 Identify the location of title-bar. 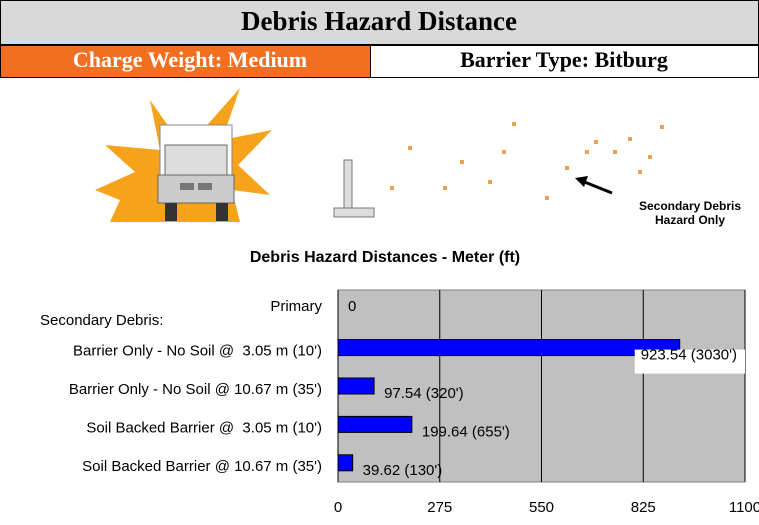
(379, 22).